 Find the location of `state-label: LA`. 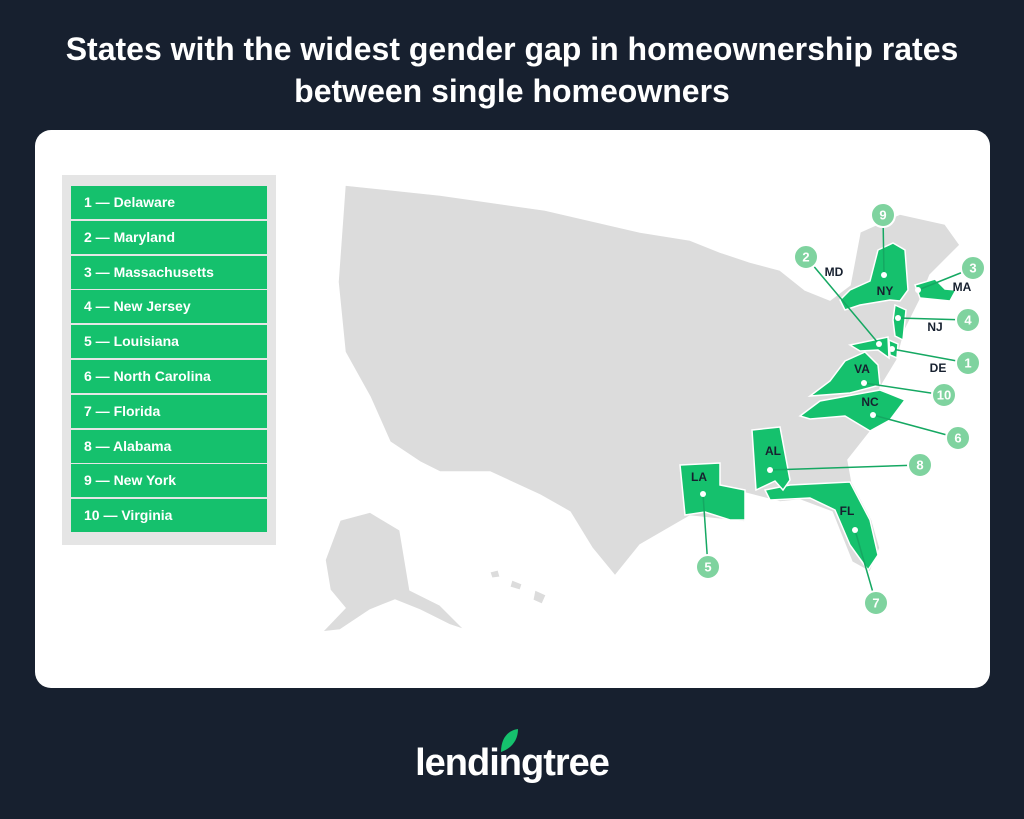

state-label: LA is located at coordinates (699, 477).